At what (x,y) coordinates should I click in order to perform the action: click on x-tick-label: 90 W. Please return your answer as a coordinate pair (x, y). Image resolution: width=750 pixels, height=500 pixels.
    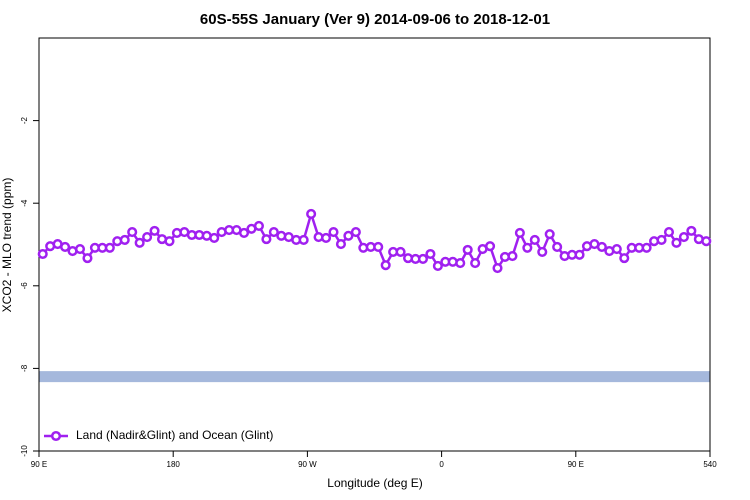
    Looking at the image, I should click on (307, 464).